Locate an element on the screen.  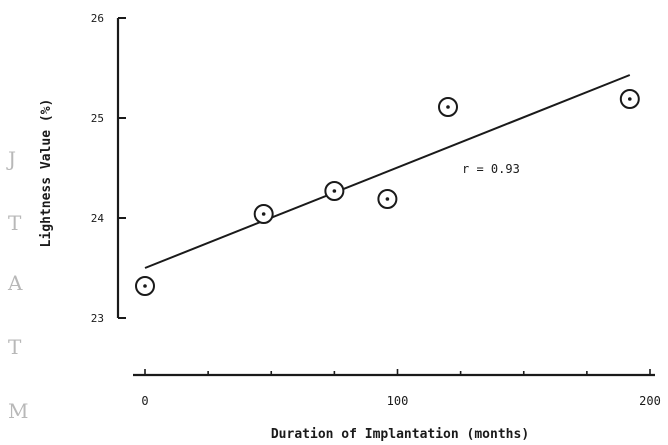
x-axis-label: Duration of Implantation (months) is located at coordinates (400, 434).